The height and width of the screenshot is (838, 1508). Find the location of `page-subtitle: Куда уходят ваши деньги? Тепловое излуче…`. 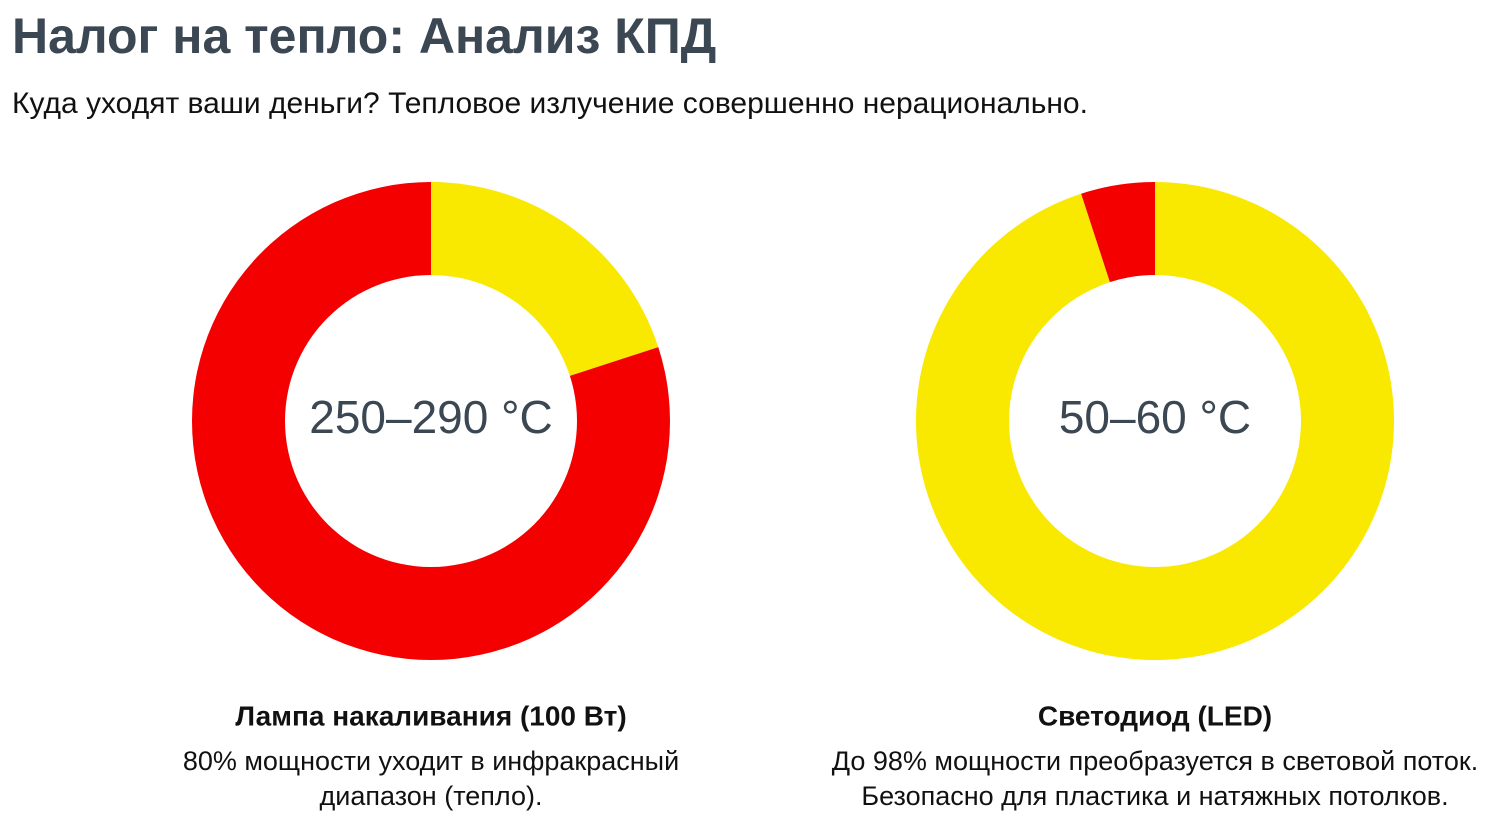

page-subtitle: Куда уходят ваши деньги? Тепловое излуче… is located at coordinates (550, 103).